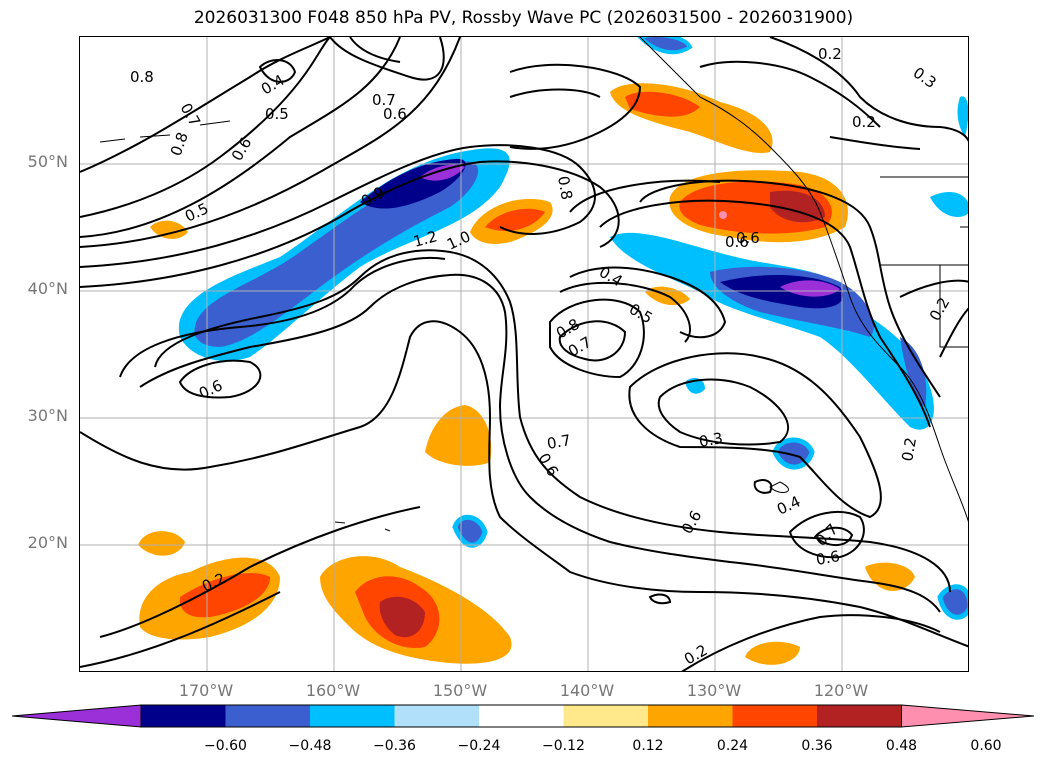 Image resolution: width=1047 pixels, height=765 pixels. What do you see at coordinates (425, 239) in the screenshot?
I see `contour-label: 1.2` at bounding box center [425, 239].